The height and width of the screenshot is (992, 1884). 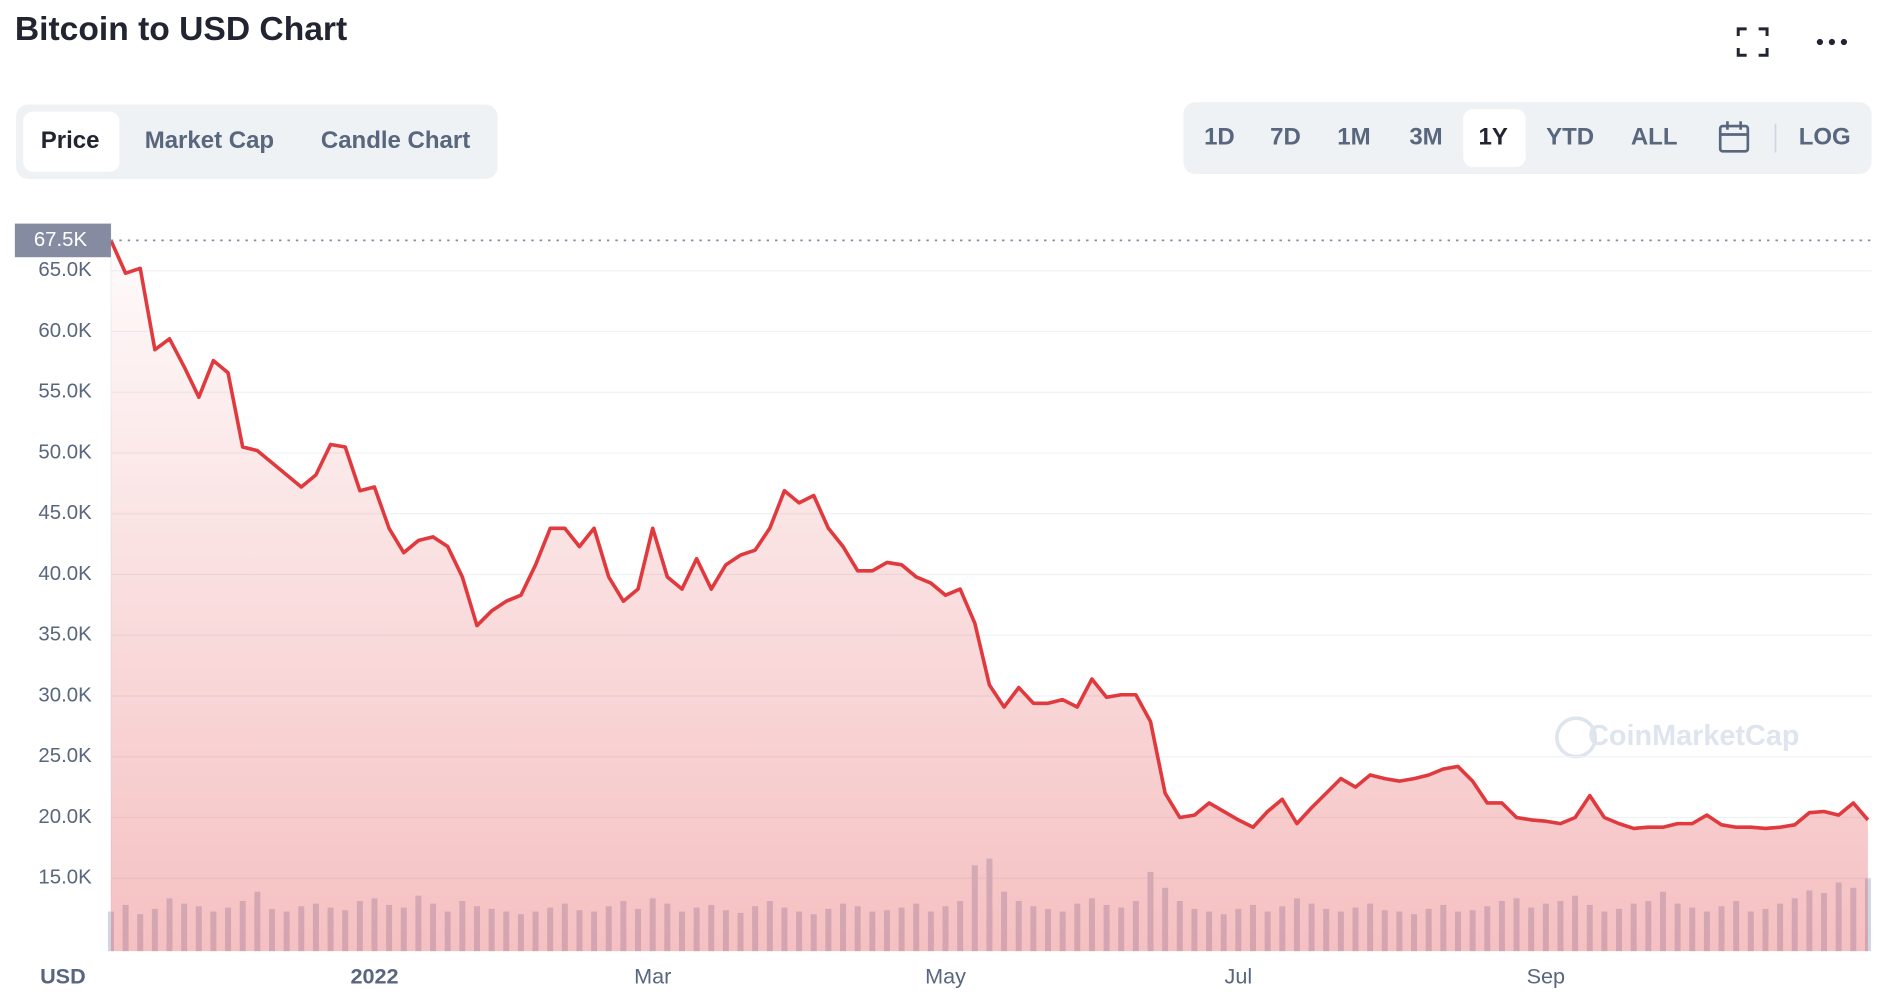 What do you see at coordinates (1734, 137) in the screenshot?
I see `calendar-icon` at bounding box center [1734, 137].